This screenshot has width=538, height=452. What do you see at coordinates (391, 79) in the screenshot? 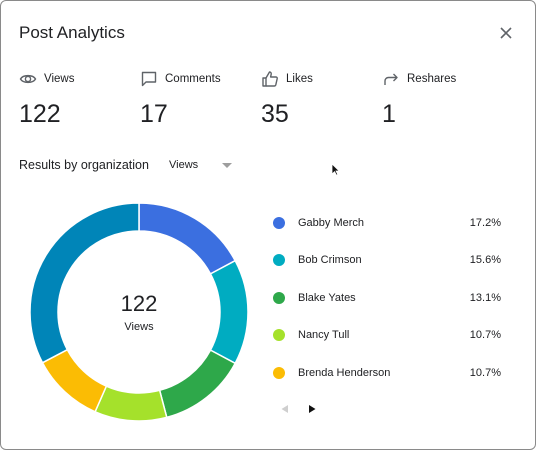
I see `reshare-arrow-icon` at bounding box center [391, 79].